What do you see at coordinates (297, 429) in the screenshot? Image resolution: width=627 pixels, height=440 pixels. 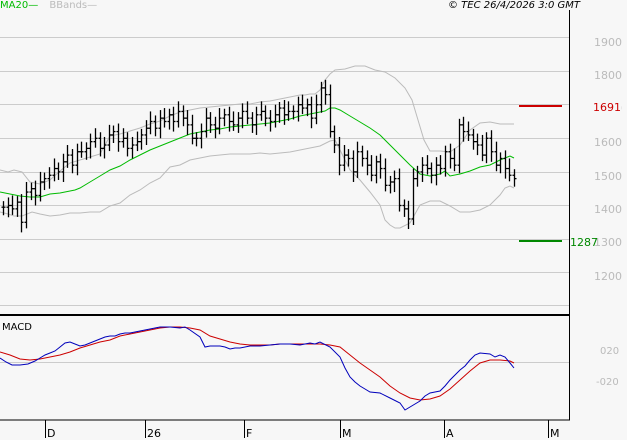 I see `time-axis-ticks` at bounding box center [297, 429].